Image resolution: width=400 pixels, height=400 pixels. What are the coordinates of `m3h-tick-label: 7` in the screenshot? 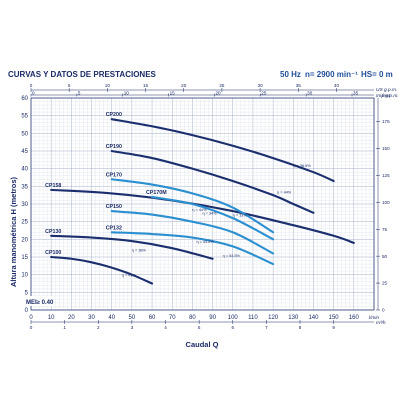 It's located at (266, 327).